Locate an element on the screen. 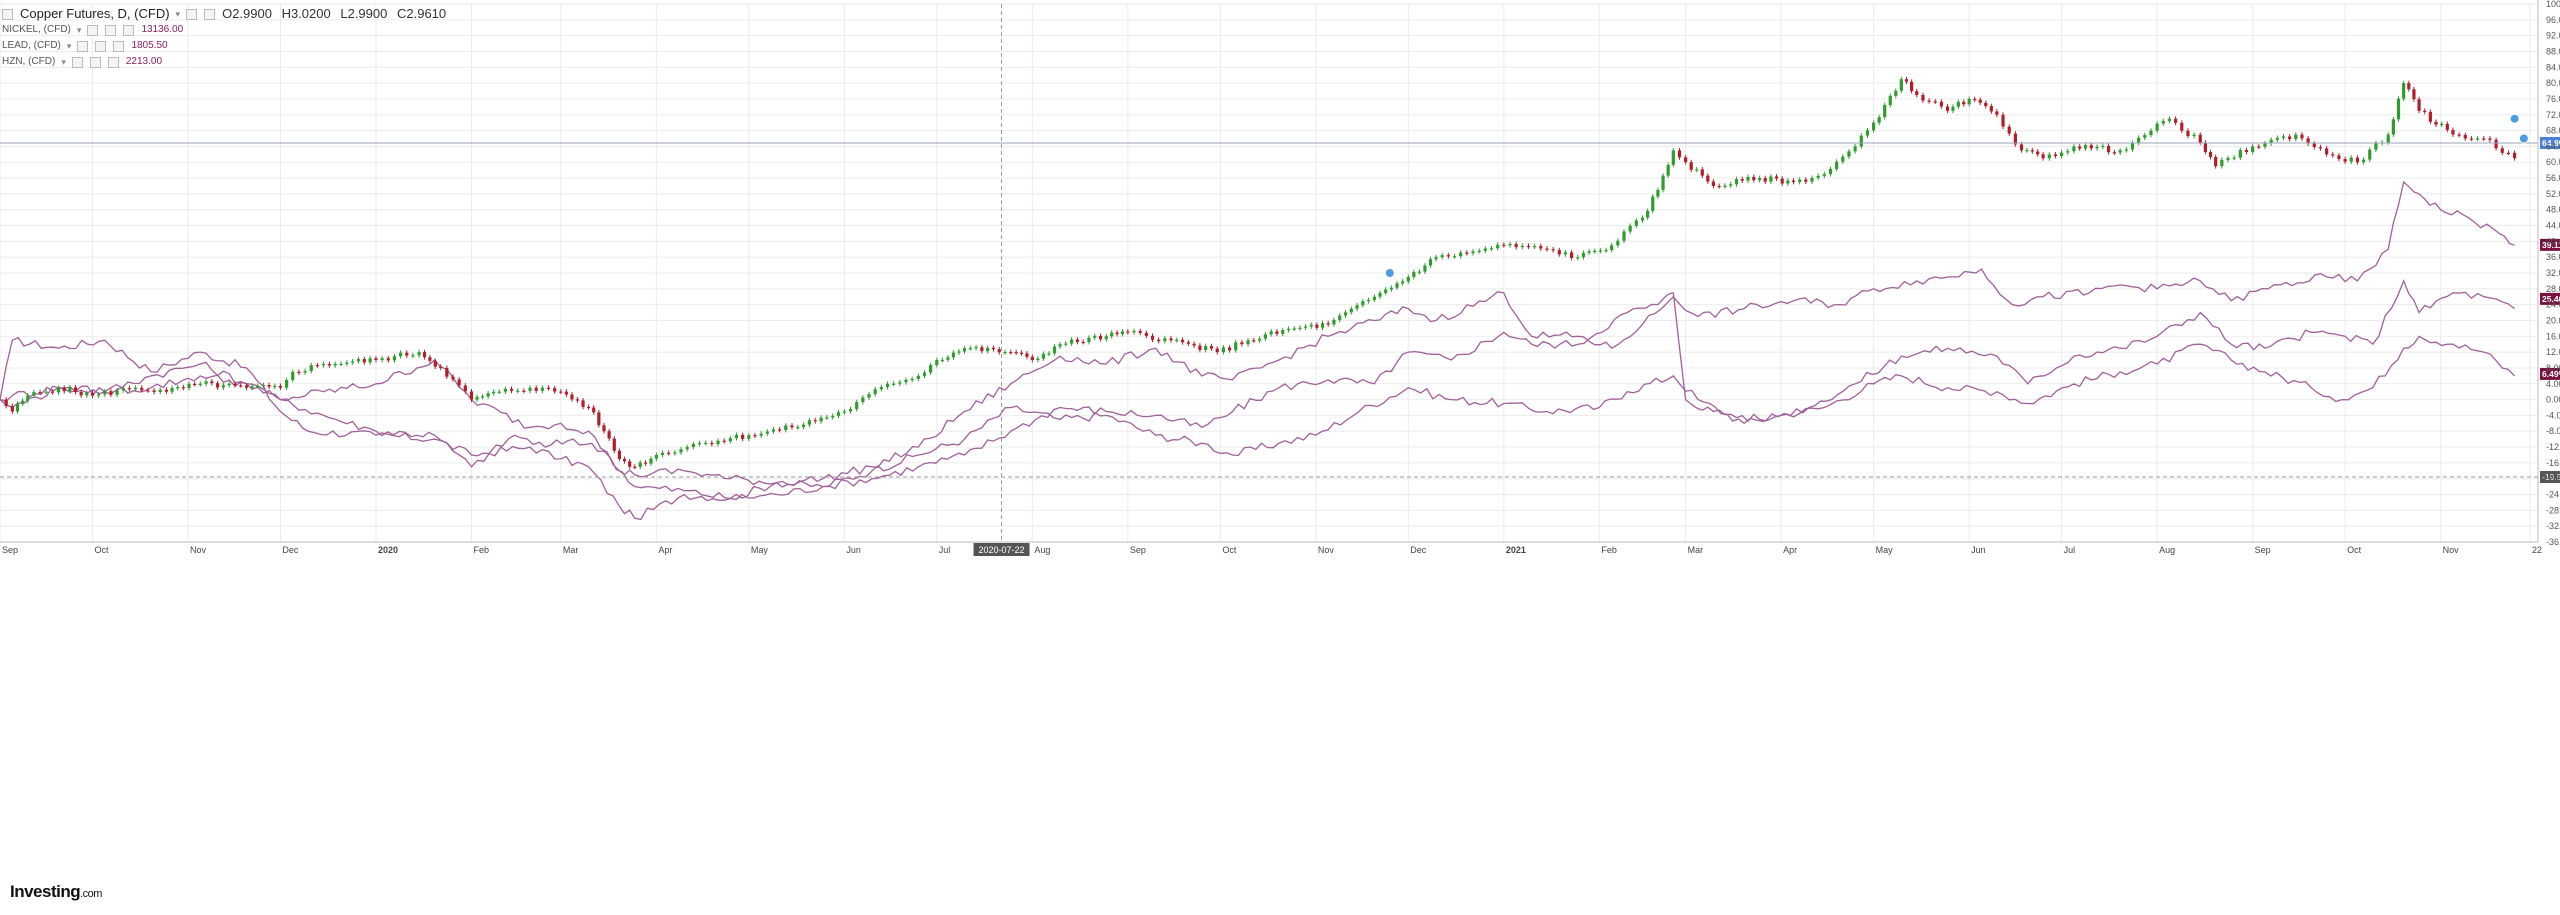 The image size is (2560, 915). x-tick-label: Apr is located at coordinates (665, 550).